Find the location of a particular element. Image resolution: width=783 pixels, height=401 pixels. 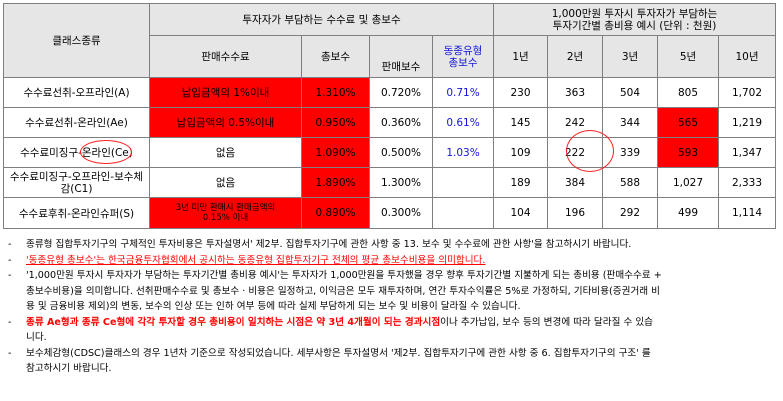

row-total-fee: 1.310% is located at coordinates (335, 92).